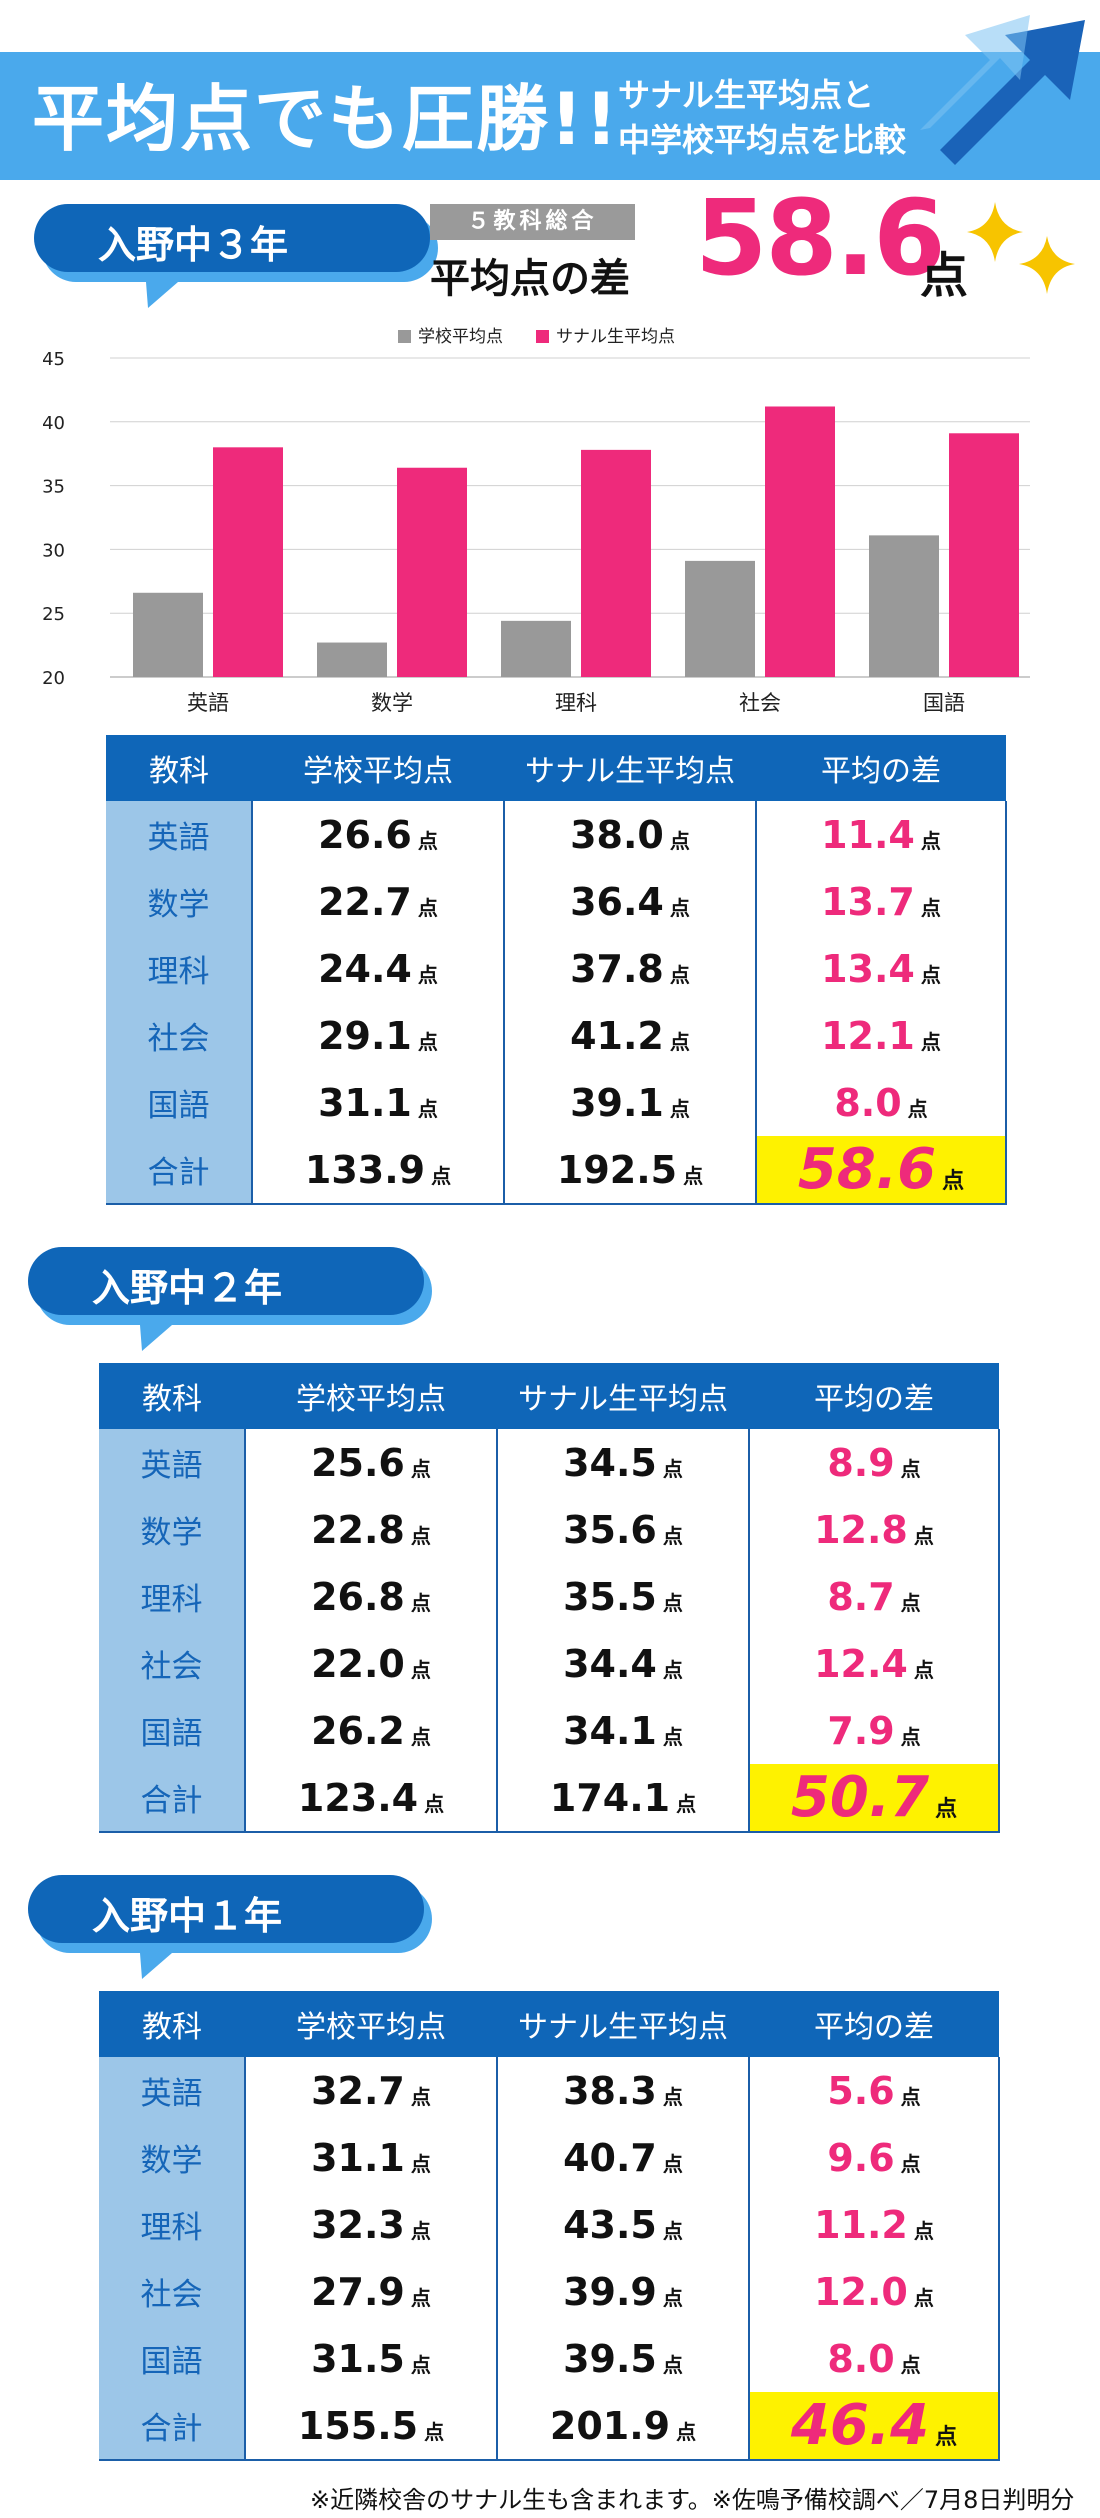 The width and height of the screenshot is (1100, 2518). Describe the element at coordinates (187, 1916) in the screenshot. I see `grade1-label: 入野中１年` at that location.